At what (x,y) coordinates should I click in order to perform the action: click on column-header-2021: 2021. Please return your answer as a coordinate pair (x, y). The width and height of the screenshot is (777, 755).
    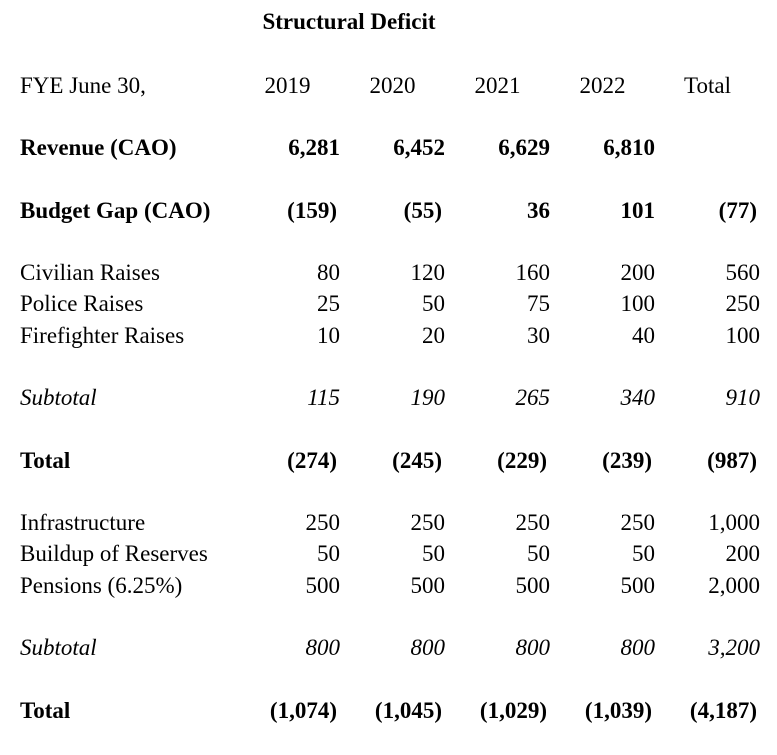
    Looking at the image, I should click on (497, 85).